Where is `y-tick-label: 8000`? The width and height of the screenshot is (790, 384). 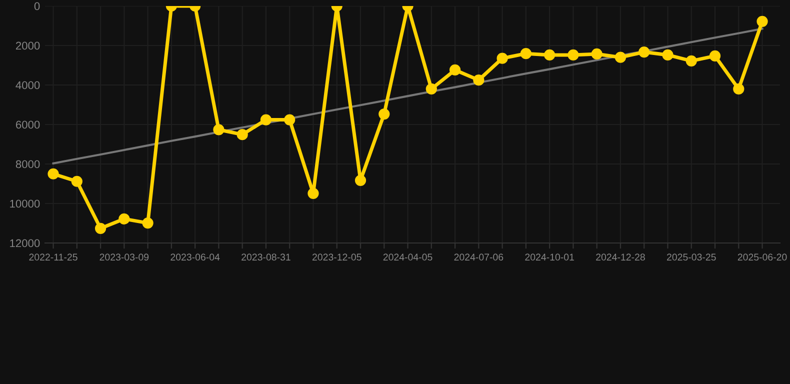
y-tick-label: 8000 is located at coordinates (28, 164).